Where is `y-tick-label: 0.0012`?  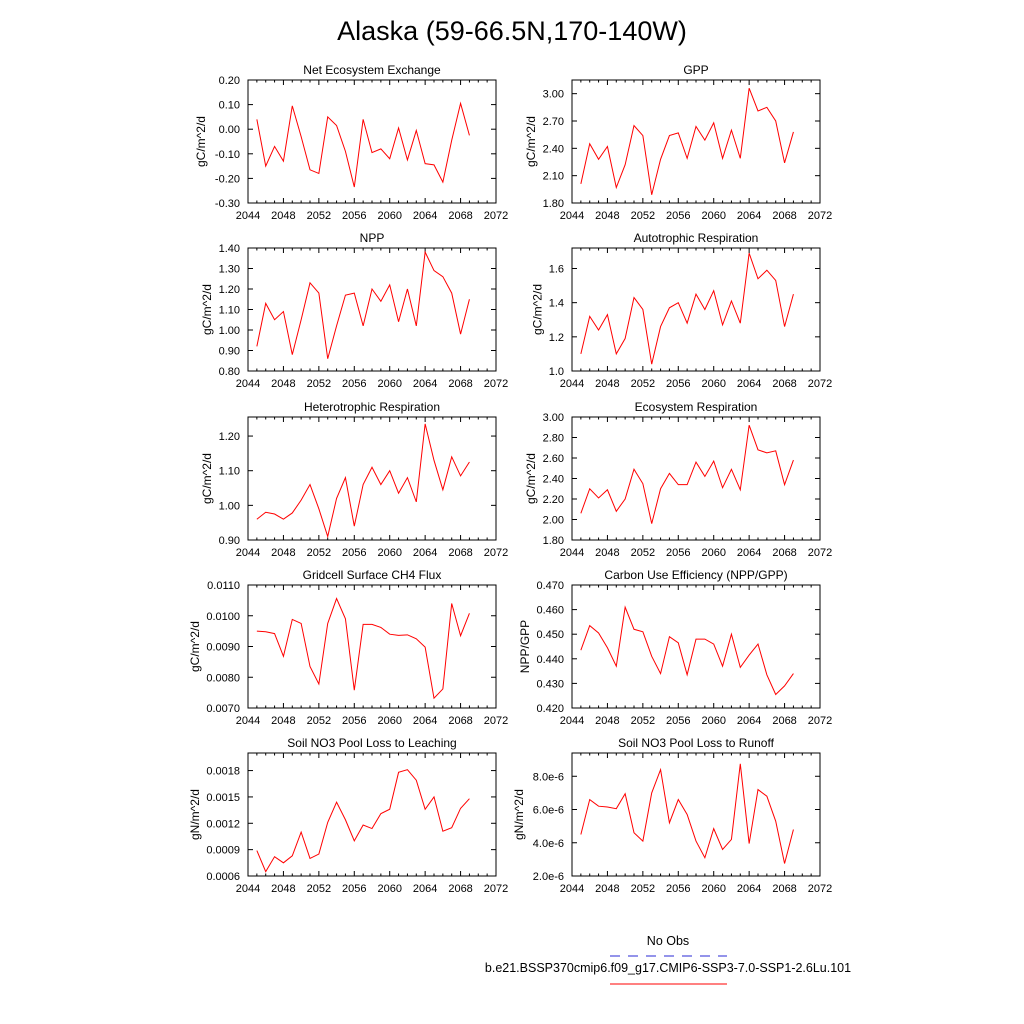
y-tick-label: 0.0012 is located at coordinates (223, 824).